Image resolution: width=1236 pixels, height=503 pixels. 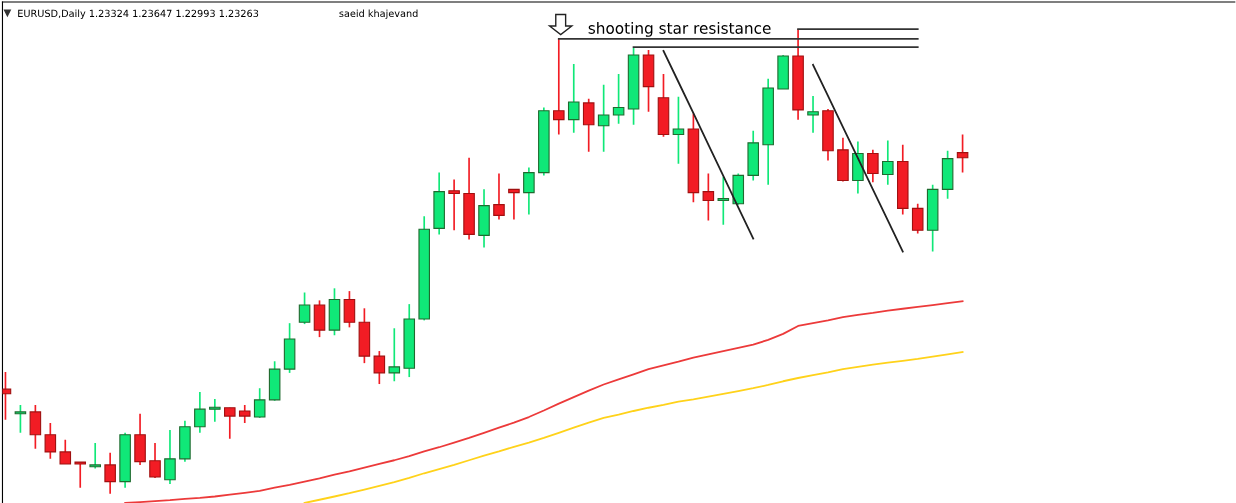 What do you see at coordinates (679, 29) in the screenshot?
I see `annotation: shooting star resistance` at bounding box center [679, 29].